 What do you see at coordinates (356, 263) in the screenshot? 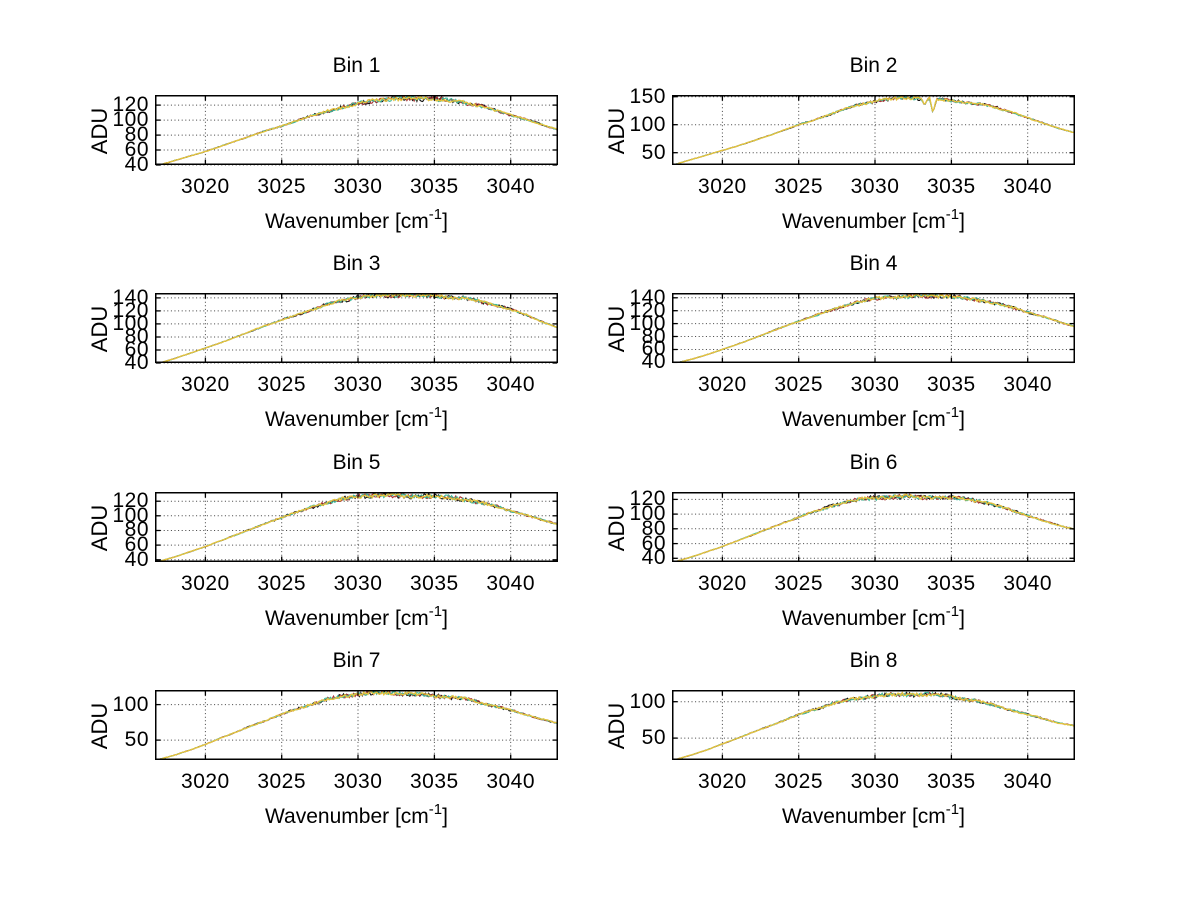
I see `plot-title: Bin 3` at bounding box center [356, 263].